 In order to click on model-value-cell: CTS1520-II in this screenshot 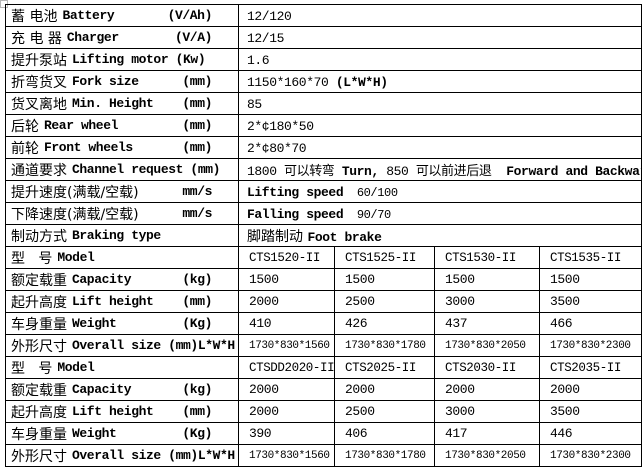, I will do `click(286, 257)`.